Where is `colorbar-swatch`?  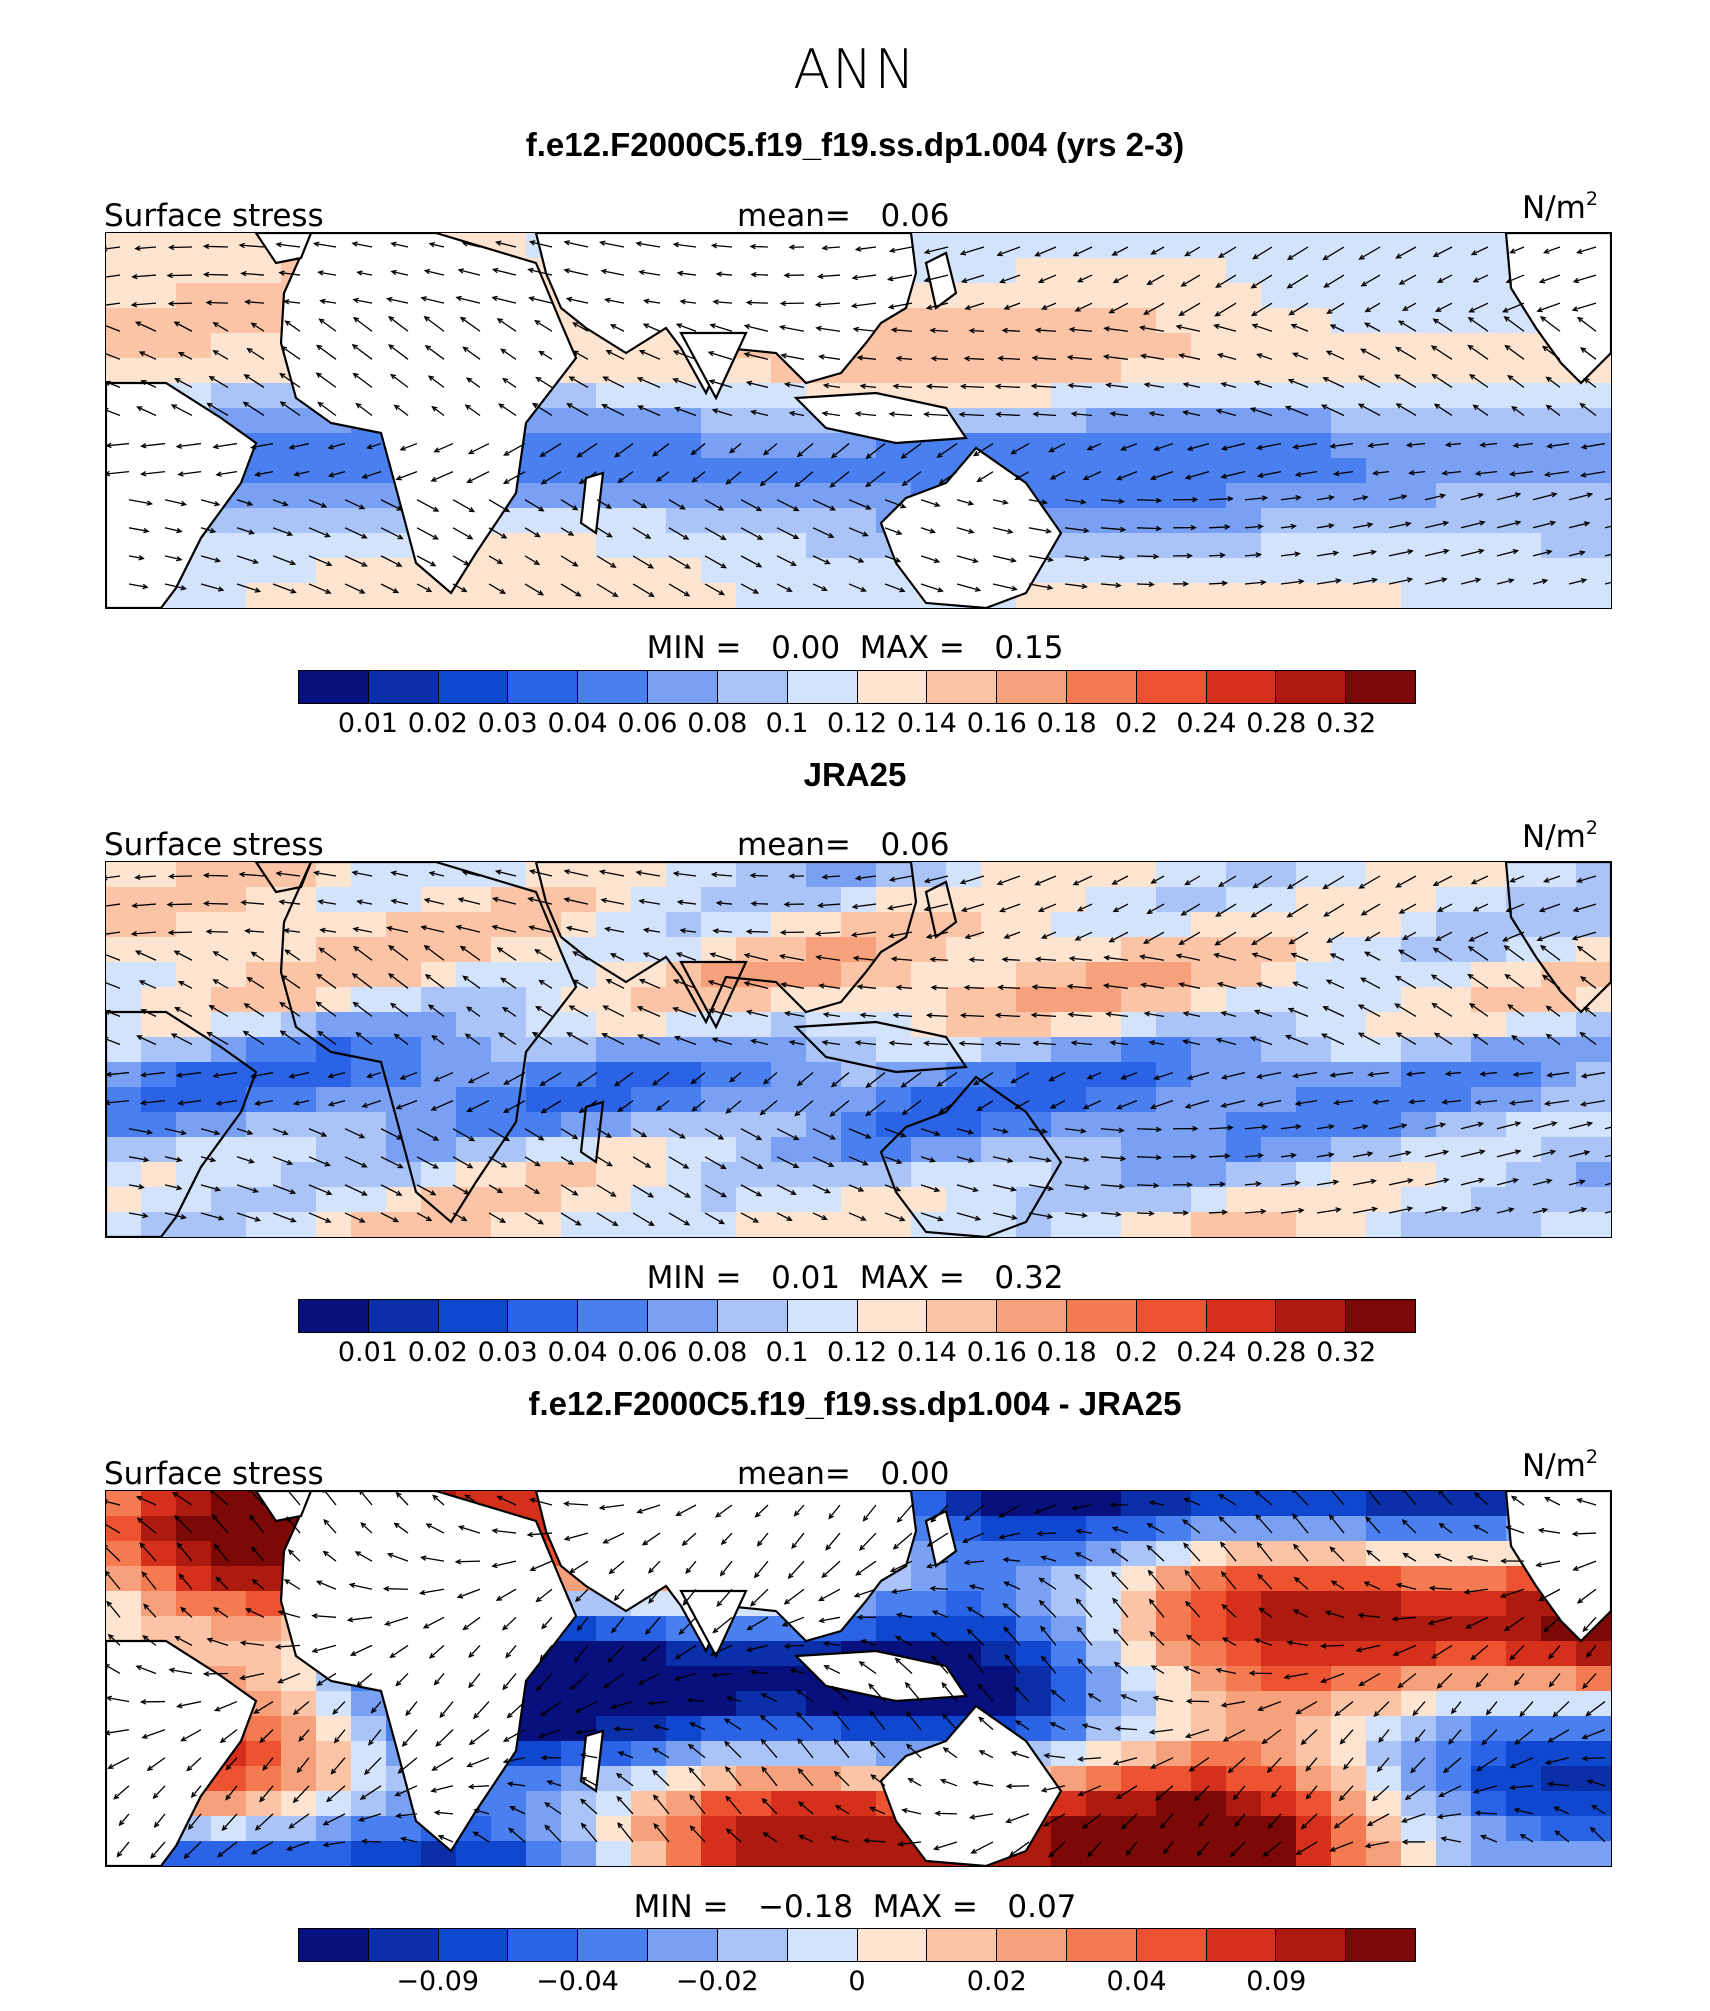 colorbar-swatch is located at coordinates (403, 1316).